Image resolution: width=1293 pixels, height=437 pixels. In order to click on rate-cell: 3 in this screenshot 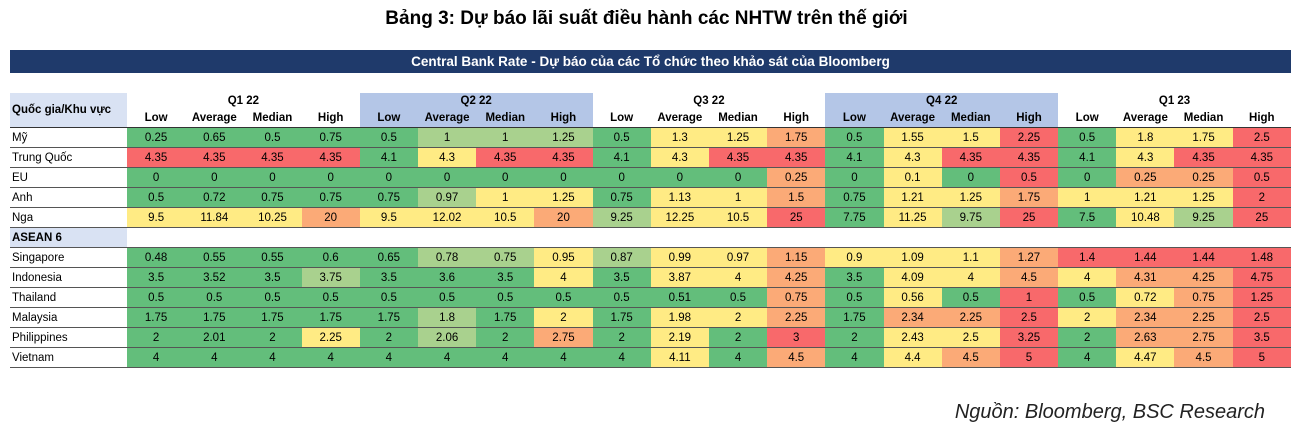, I will do `click(796, 337)`.